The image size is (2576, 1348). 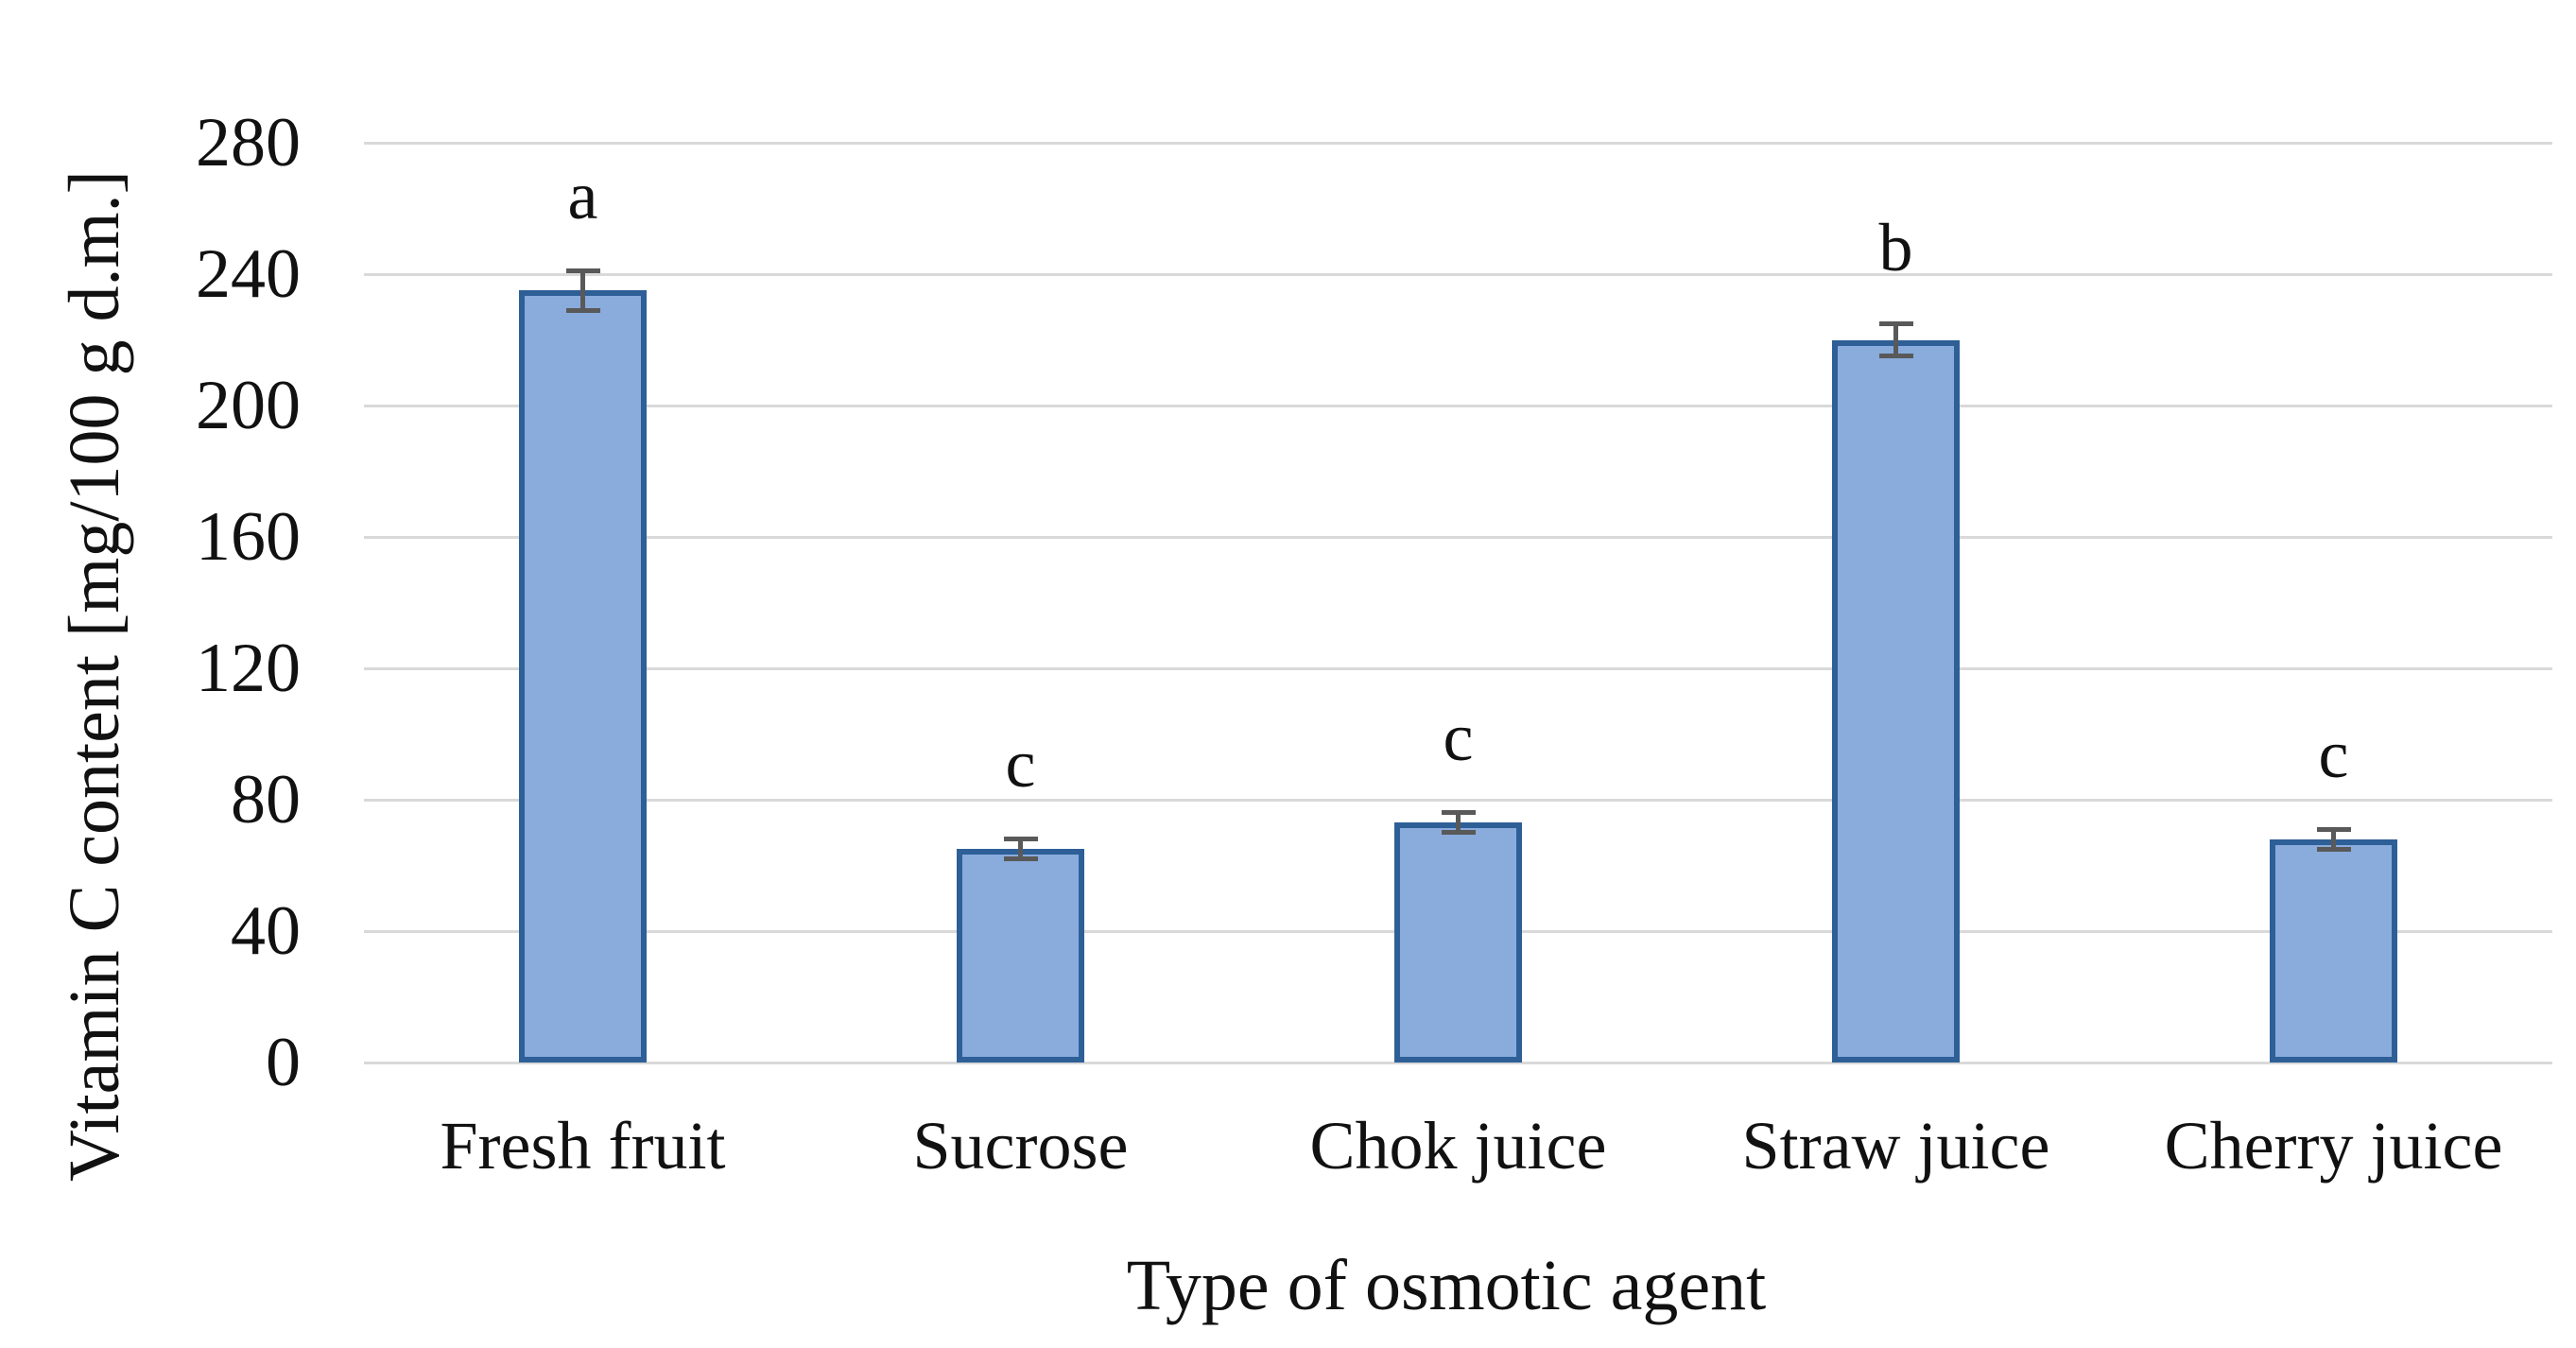 What do you see at coordinates (1446, 1285) in the screenshot?
I see `x-axis-title: Type of osmotic agent` at bounding box center [1446, 1285].